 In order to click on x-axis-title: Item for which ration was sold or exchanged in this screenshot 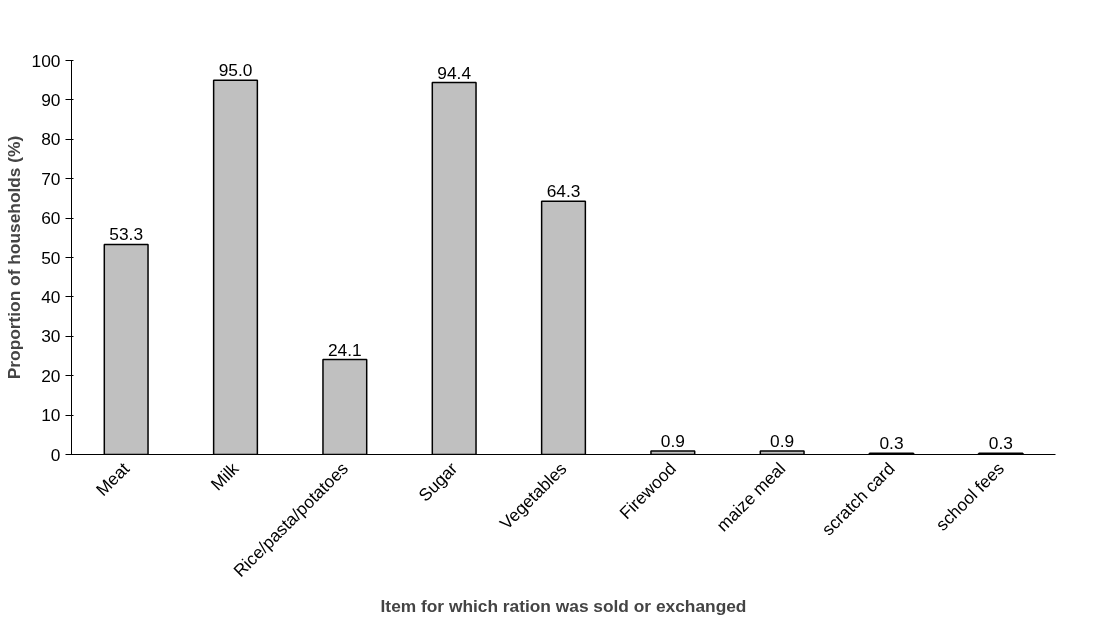, I will do `click(563, 605)`.